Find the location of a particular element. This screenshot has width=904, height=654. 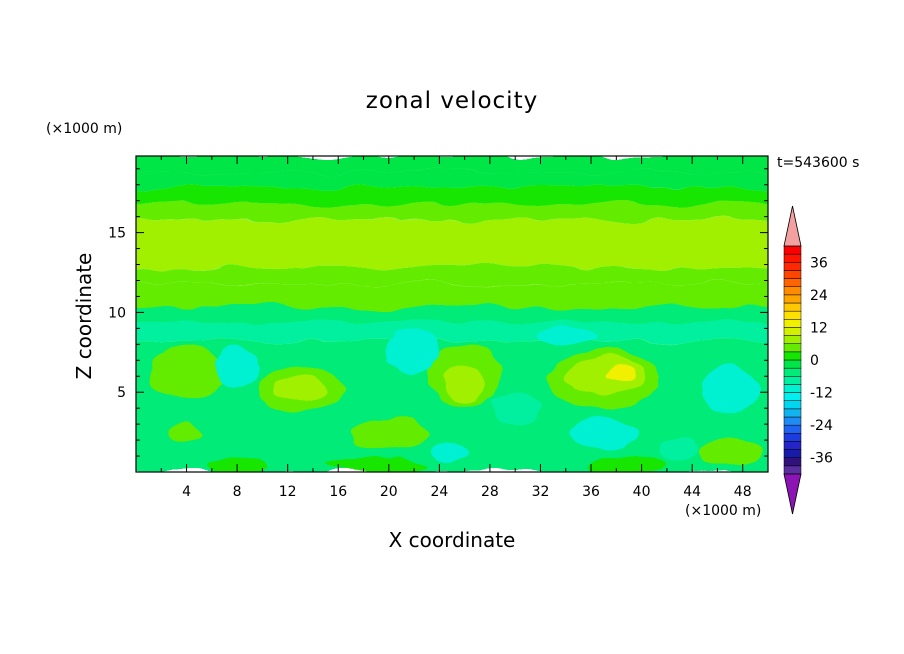

colorbar-tick-label: 36 is located at coordinates (819, 263).